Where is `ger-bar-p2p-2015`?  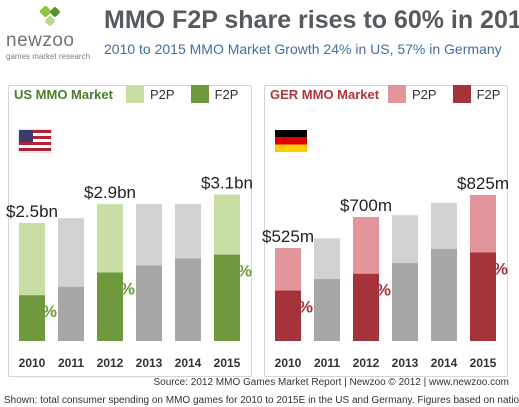
ger-bar-p2p-2015 is located at coordinates (483, 223).